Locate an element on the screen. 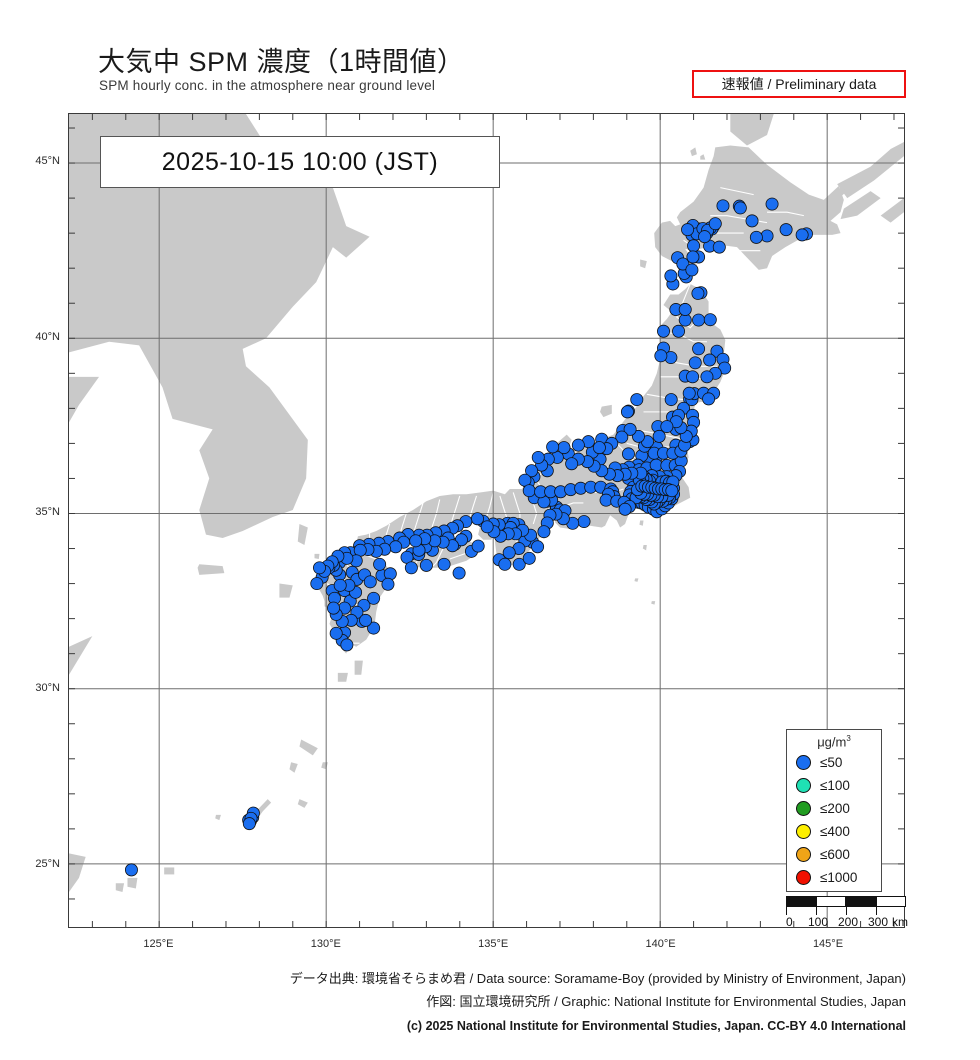  legend-row: ≤50 is located at coordinates (834, 762).